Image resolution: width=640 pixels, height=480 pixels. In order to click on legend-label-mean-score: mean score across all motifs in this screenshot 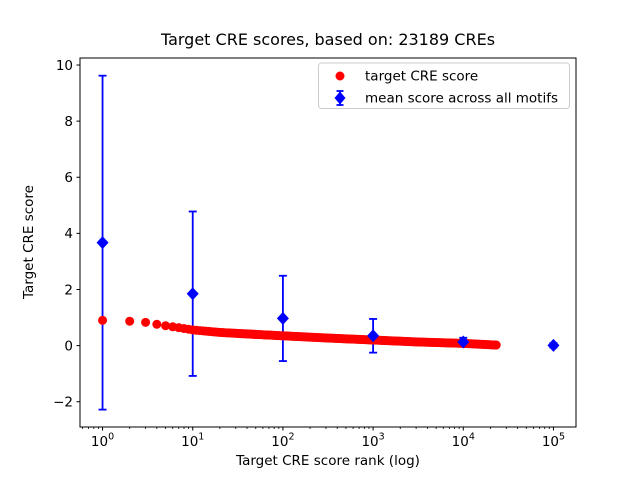, I will do `click(461, 99)`.